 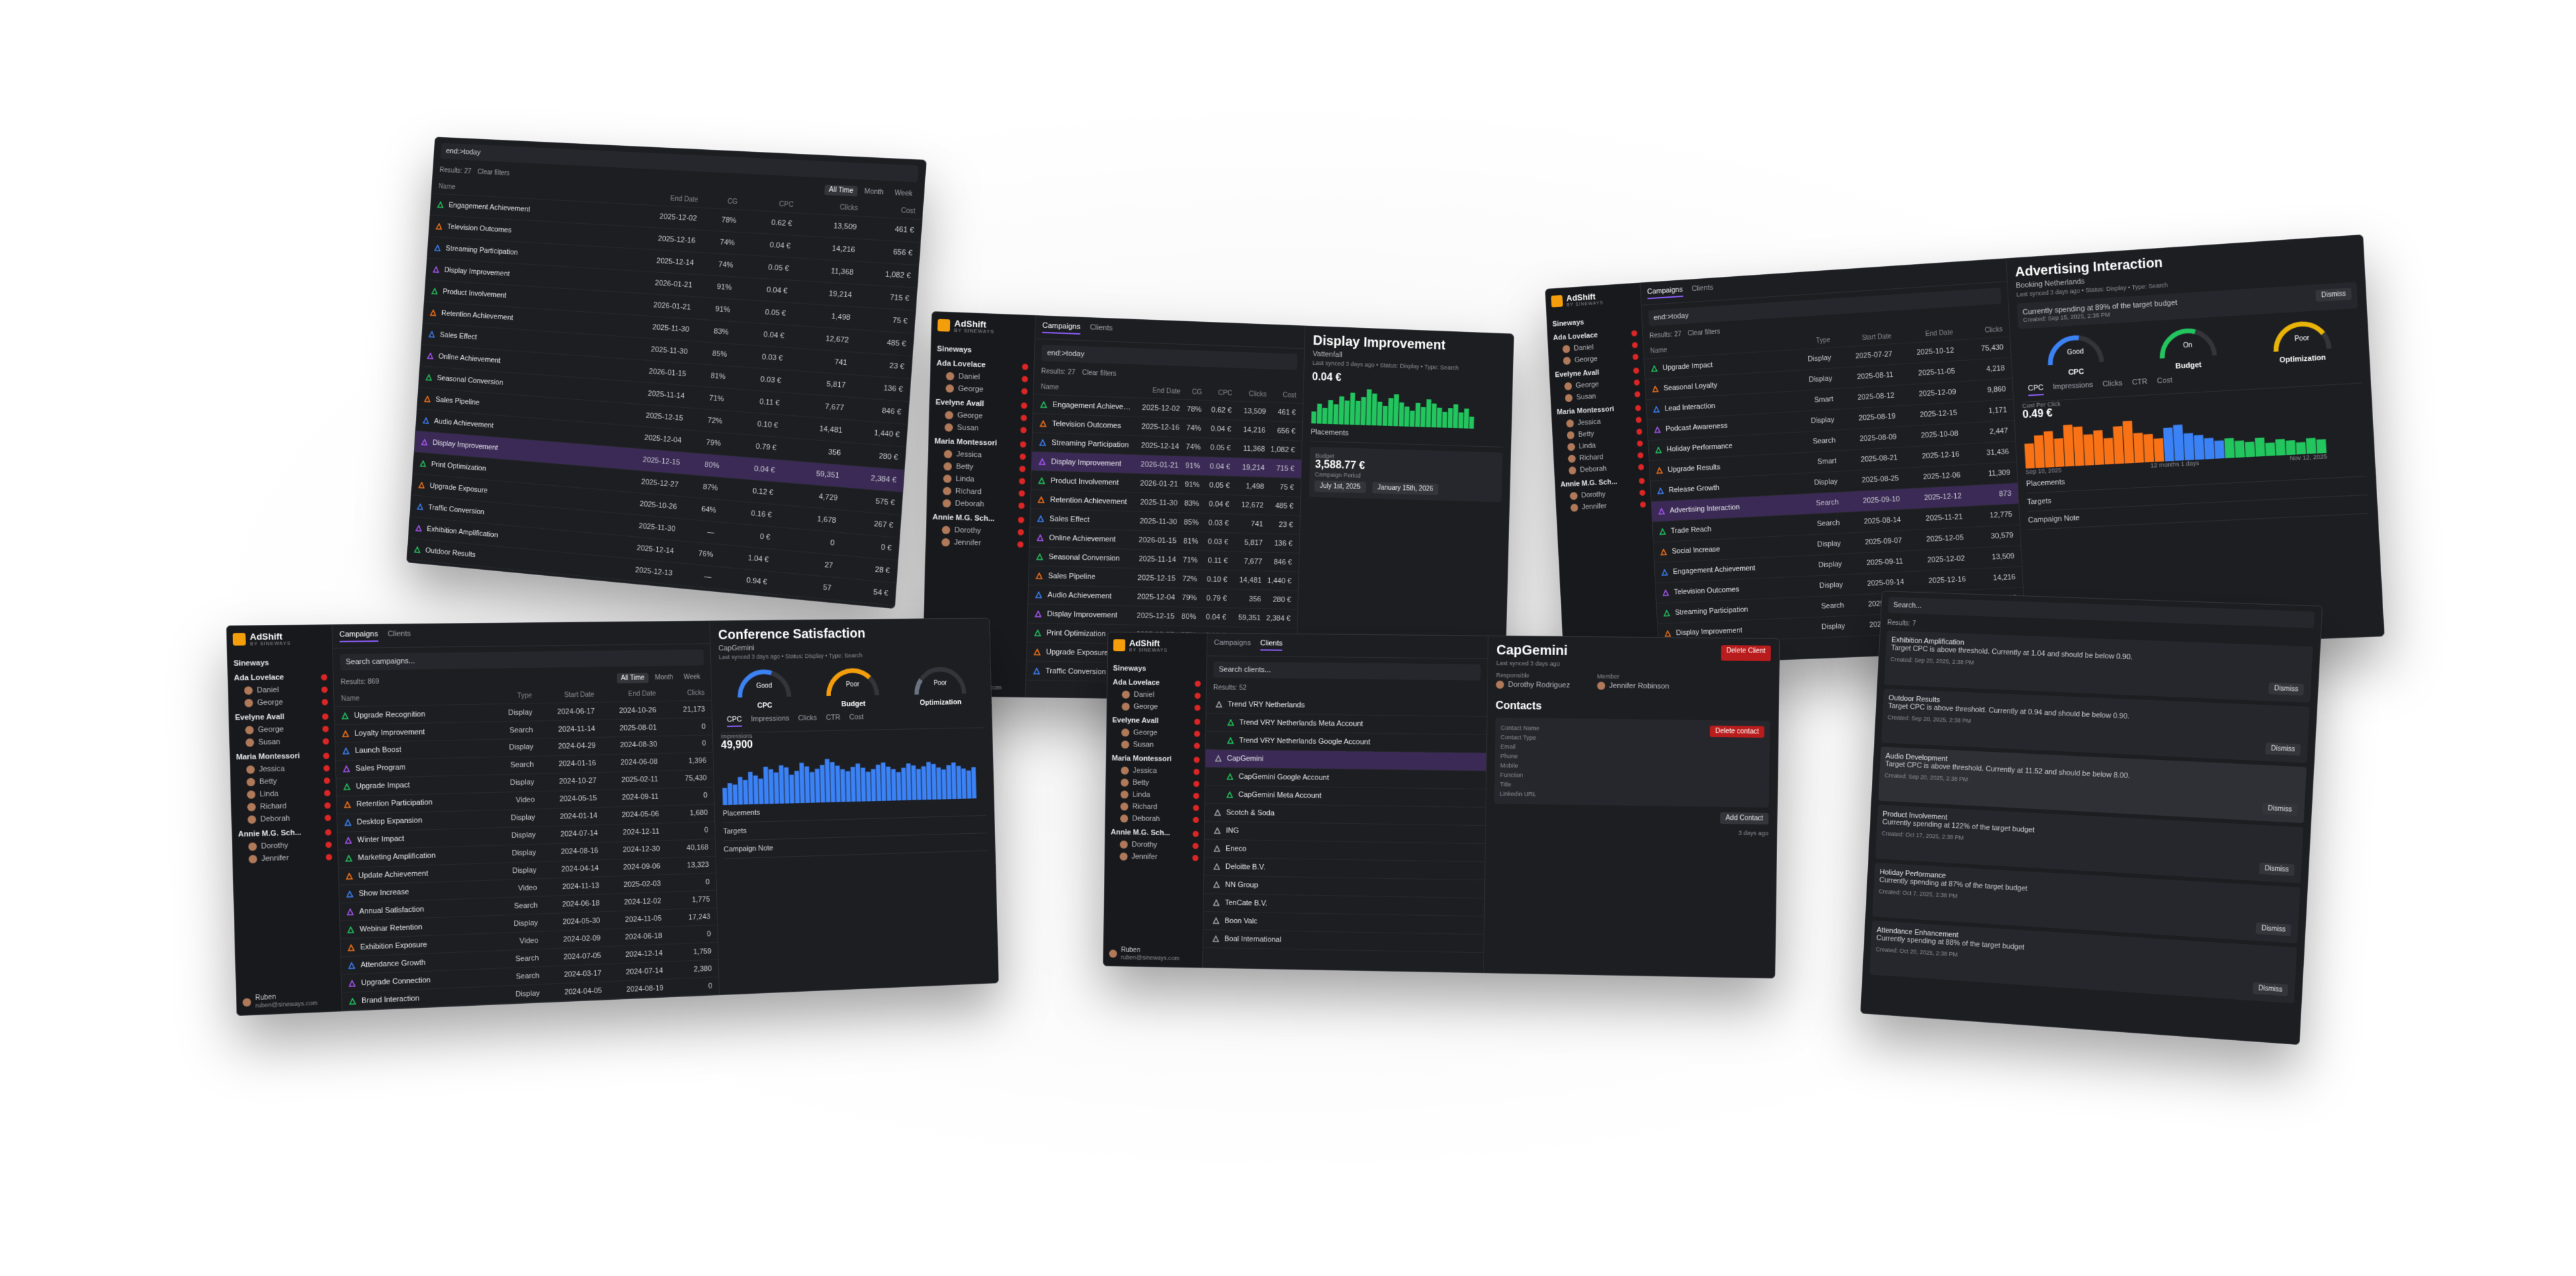 What do you see at coordinates (1141, 783) in the screenshot?
I see `member-name: Betty` at bounding box center [1141, 783].